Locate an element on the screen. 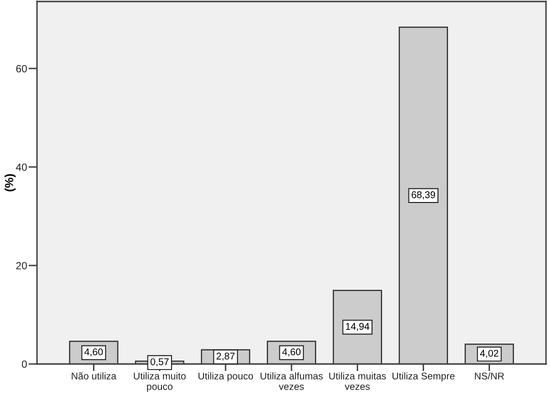  data-label: 68,39 is located at coordinates (424, 195).